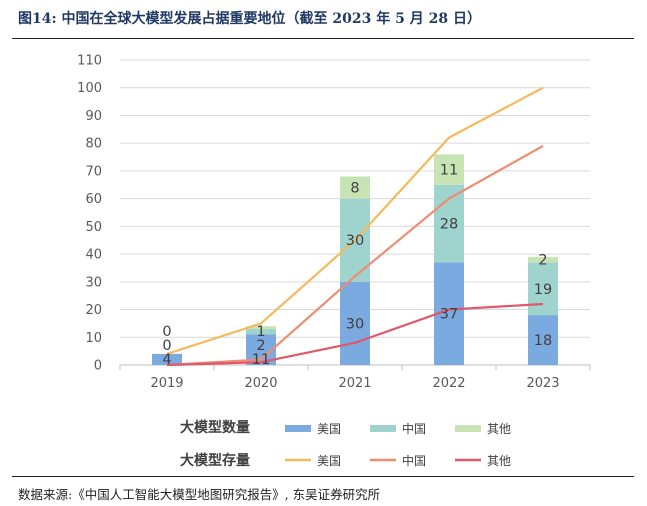  Describe the element at coordinates (261, 327) in the screenshot. I see `bar-2020-其他` at that location.